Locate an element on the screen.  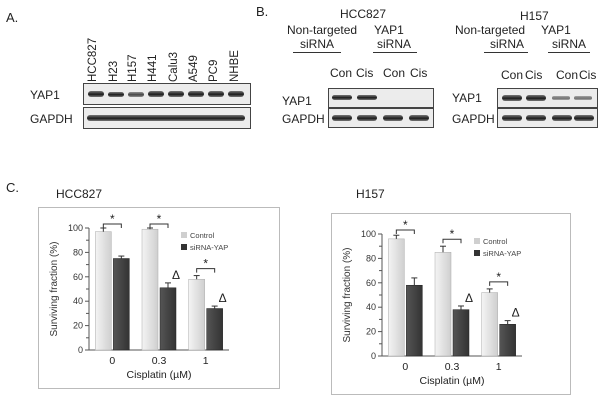
x-tick-label: 0 is located at coordinates (112, 361).